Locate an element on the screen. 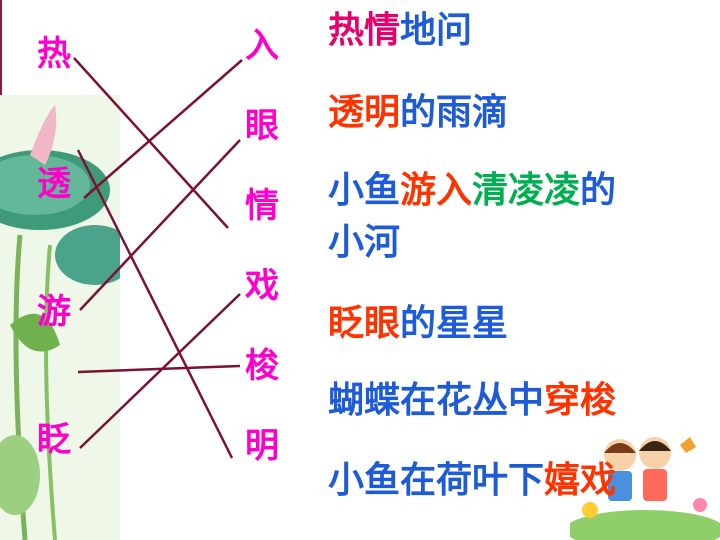 This screenshot has height=540, width=720. phrase-3: 小鱼游入清凌凌的 is located at coordinates (472, 191).